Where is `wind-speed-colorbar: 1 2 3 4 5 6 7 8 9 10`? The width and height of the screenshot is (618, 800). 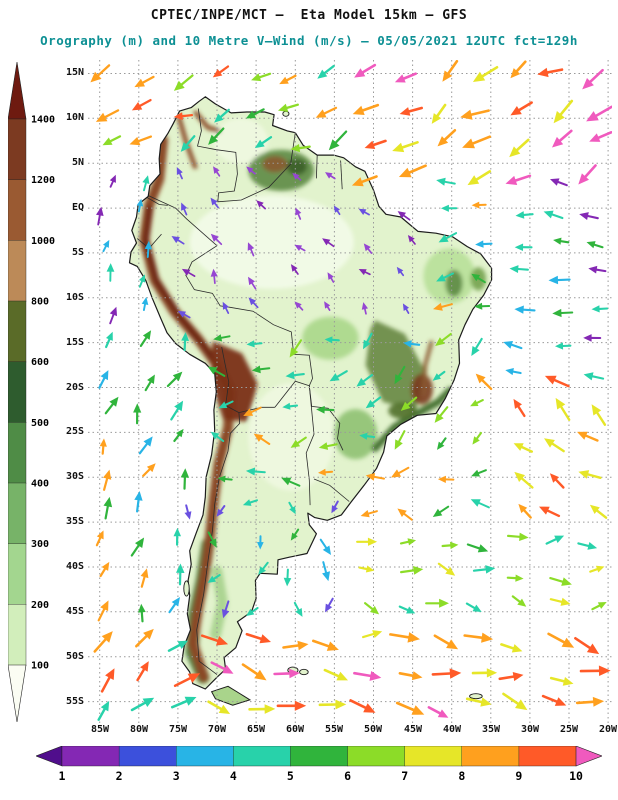
wind-speed-colorbar: 1 2 3 4 5 6 7 8 9 10 is located at coordinates (319, 765).